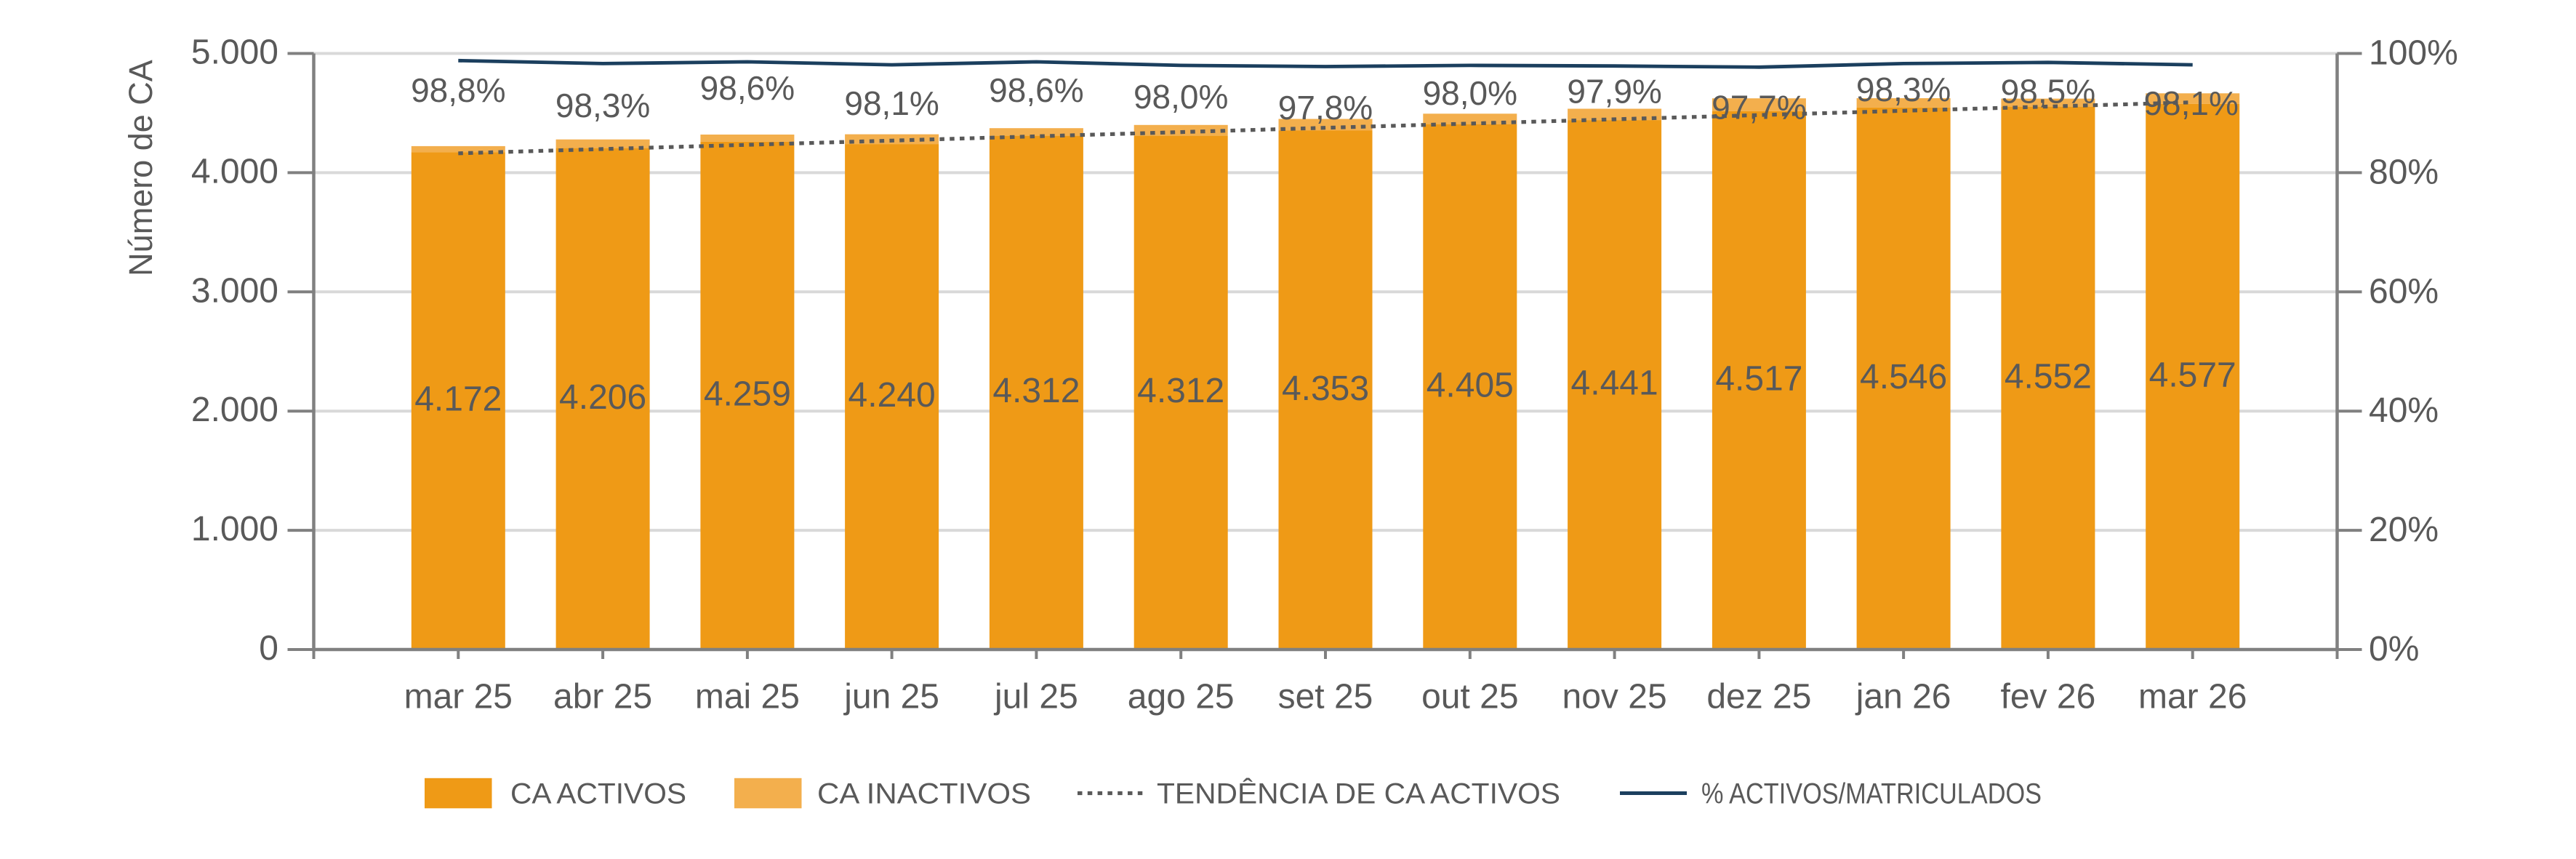  I want to click on svg-text: 40%, so click(2404, 410).